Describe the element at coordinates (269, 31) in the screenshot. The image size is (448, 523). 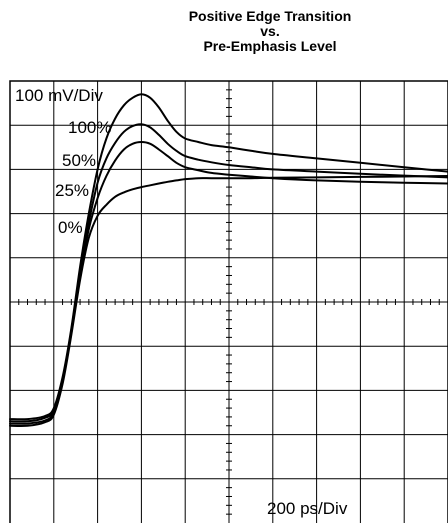
I see `chart-title-line-2: vs.` at that location.